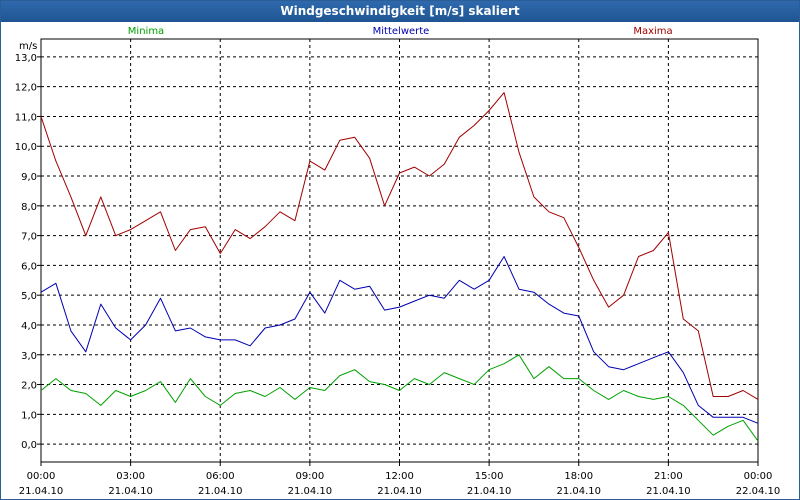 Image resolution: width=800 pixels, height=500 pixels. I want to click on x-tick-time: 18:00, so click(578, 476).